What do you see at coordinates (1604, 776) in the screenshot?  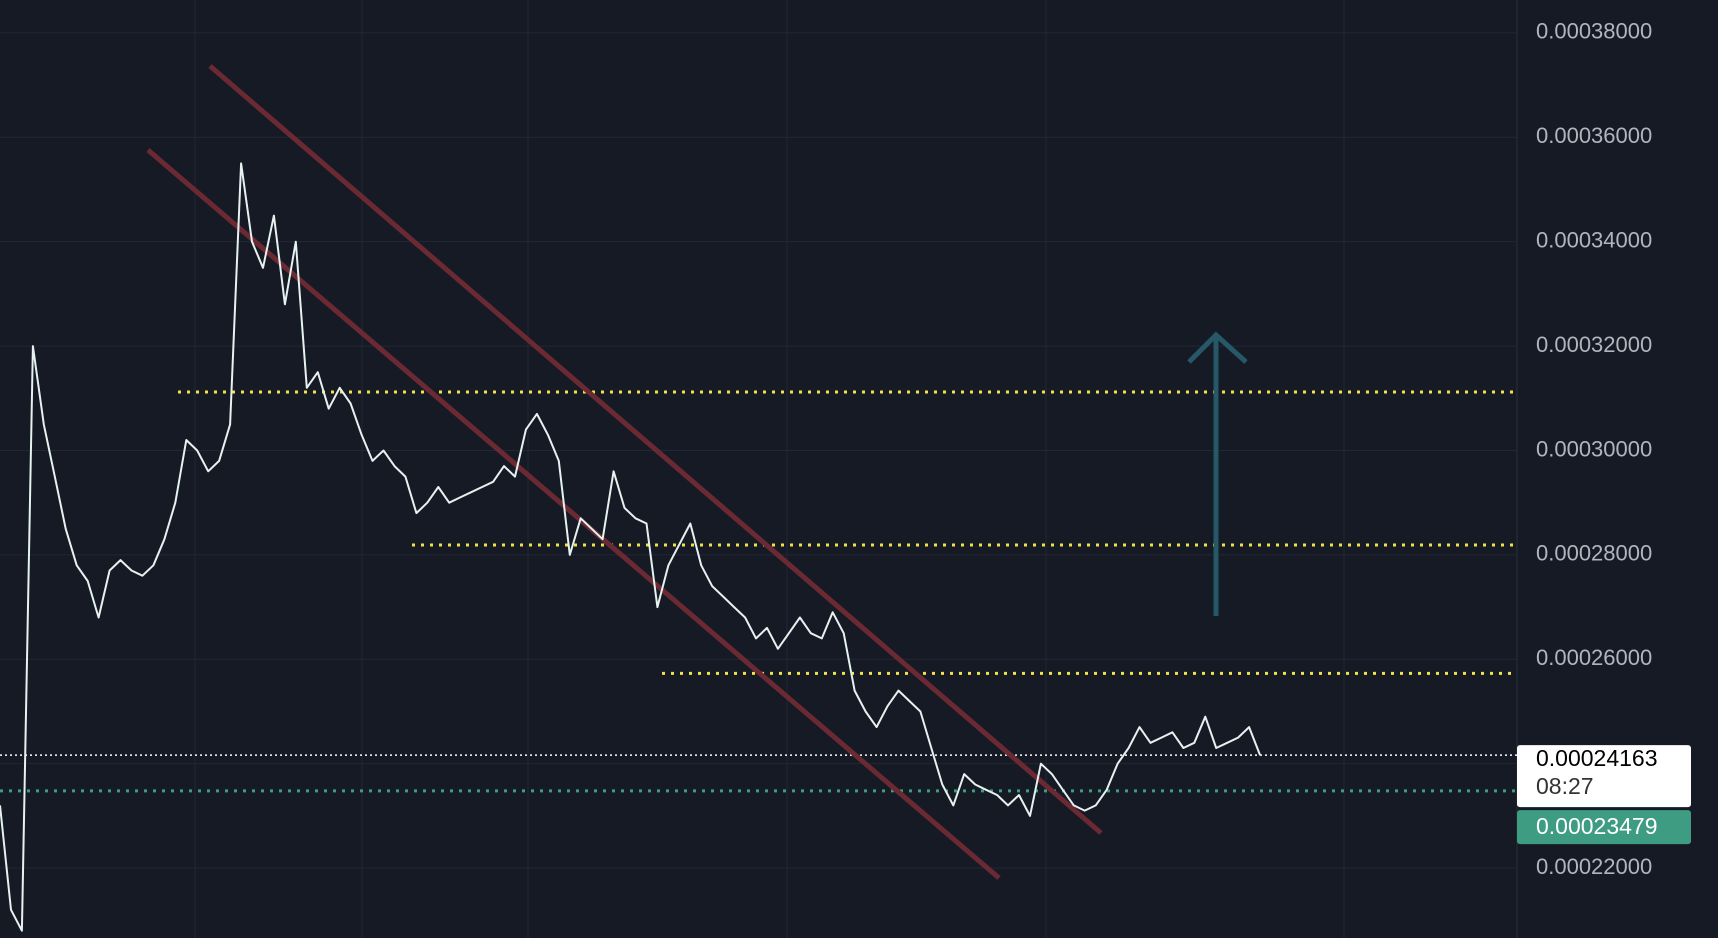 I see `last-price-box` at bounding box center [1604, 776].